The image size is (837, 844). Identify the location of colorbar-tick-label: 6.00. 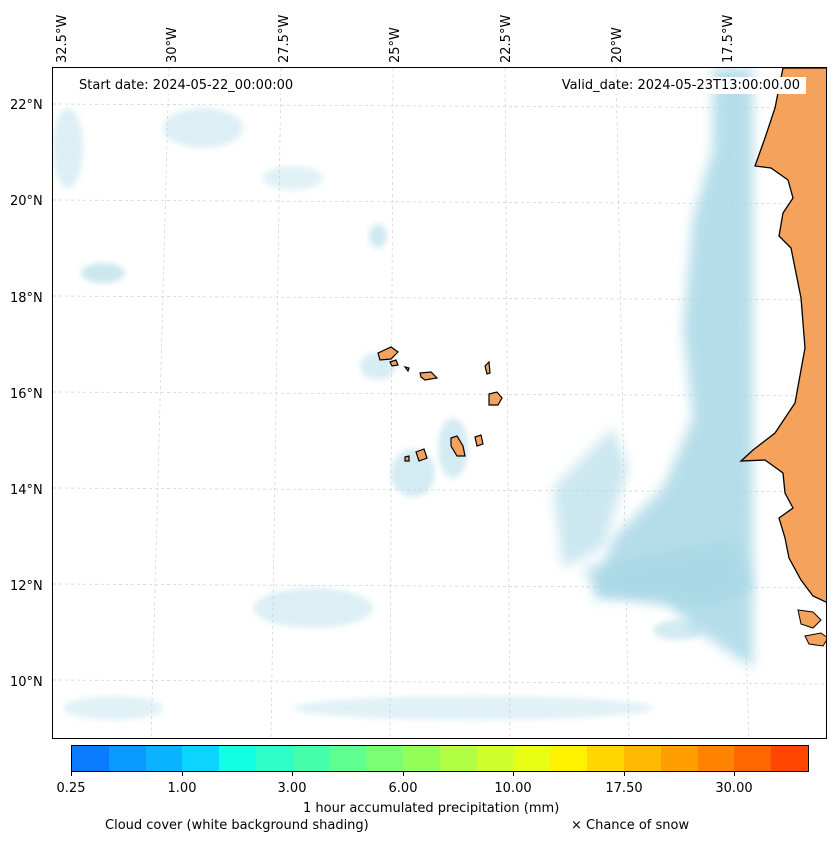
(403, 788).